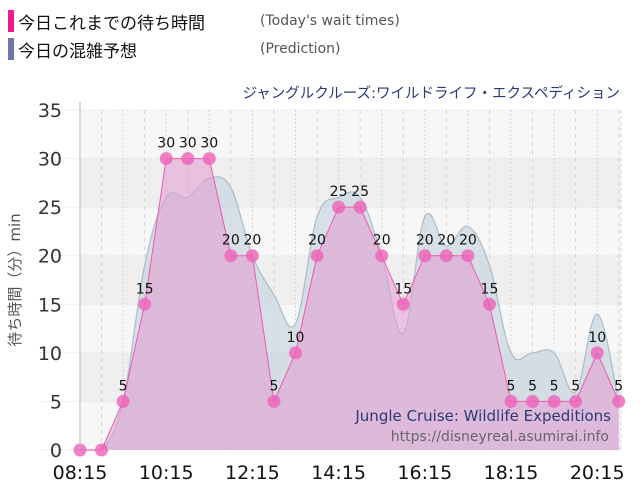 The image size is (640, 500). What do you see at coordinates (50, 305) in the screenshot?
I see `y-tick-label: 15` at bounding box center [50, 305].